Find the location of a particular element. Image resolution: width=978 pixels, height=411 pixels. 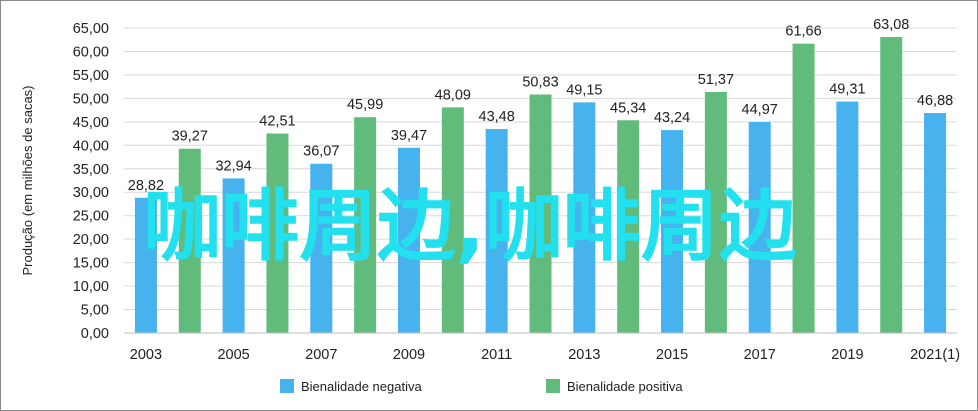

legend-label: Bienalidade positiva is located at coordinates (625, 386).